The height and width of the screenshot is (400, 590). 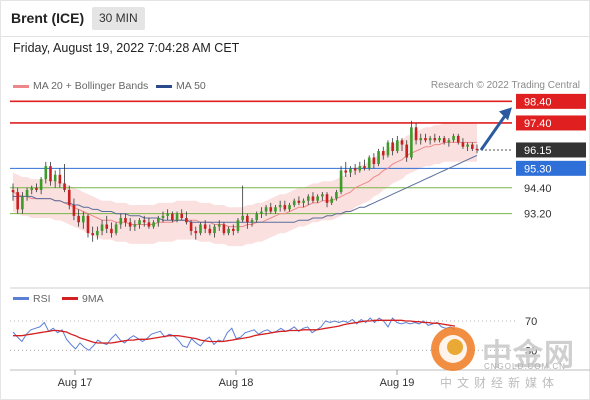 I want to click on level-tag-96-15: 96.15, so click(x=551, y=150).